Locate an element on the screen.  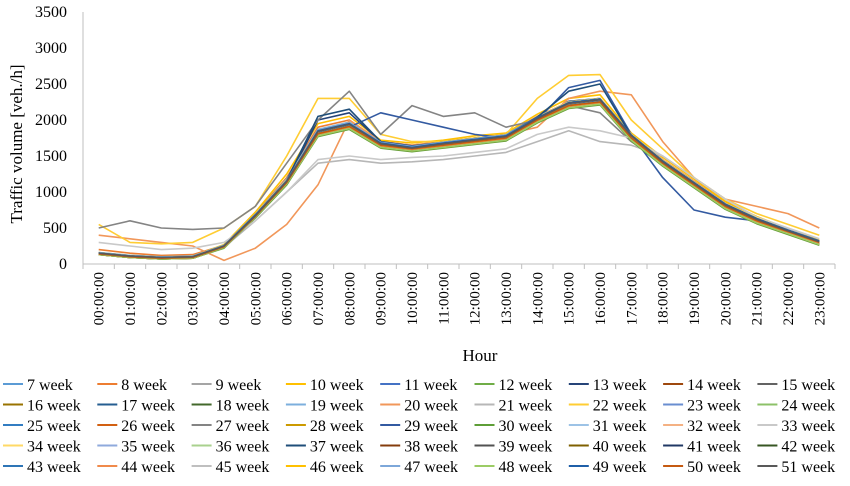
x-tick-label: 13:00:00 is located at coordinates (507, 298).